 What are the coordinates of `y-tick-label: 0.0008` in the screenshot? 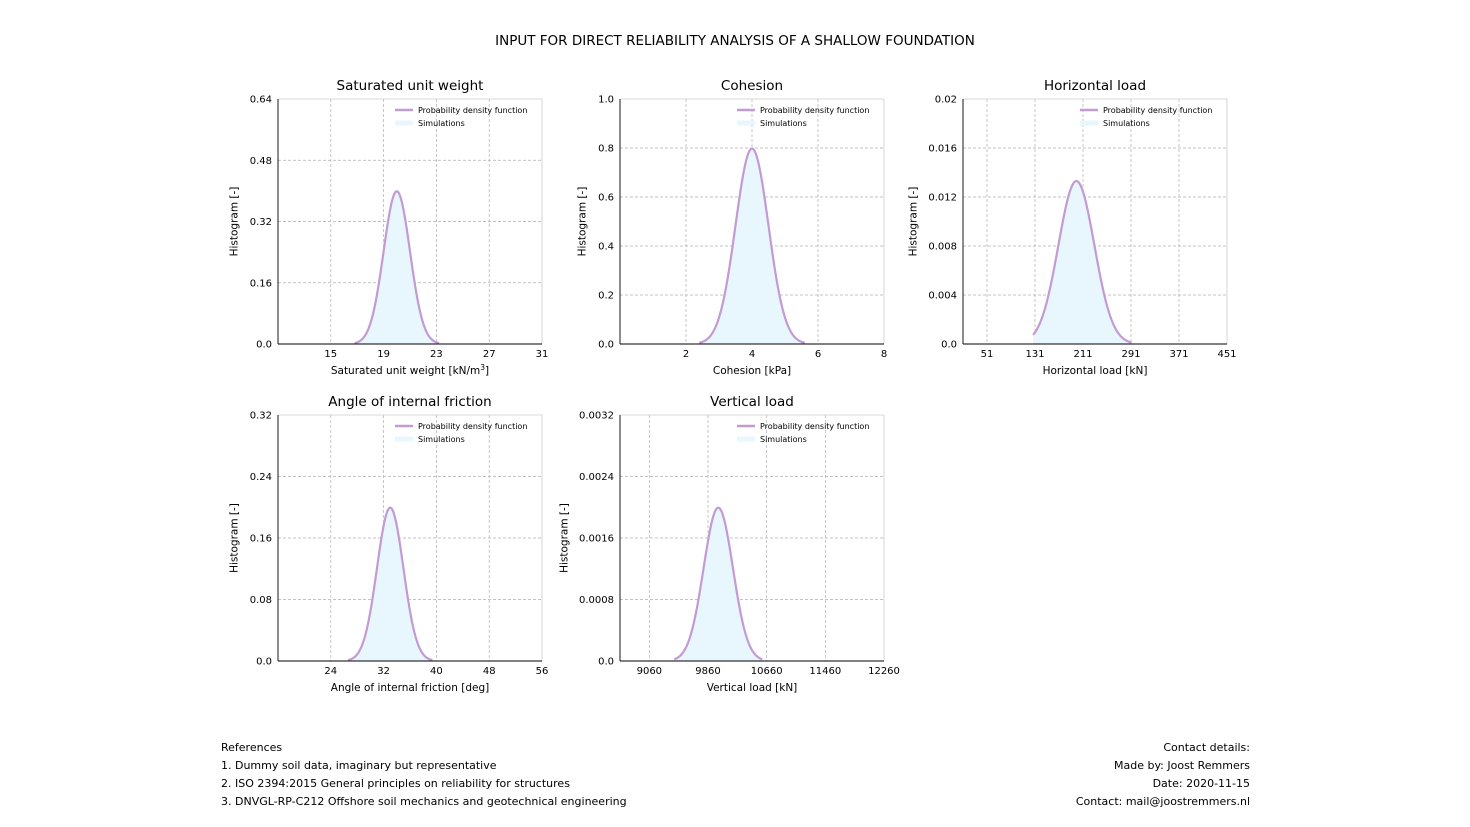 It's located at (596, 600).